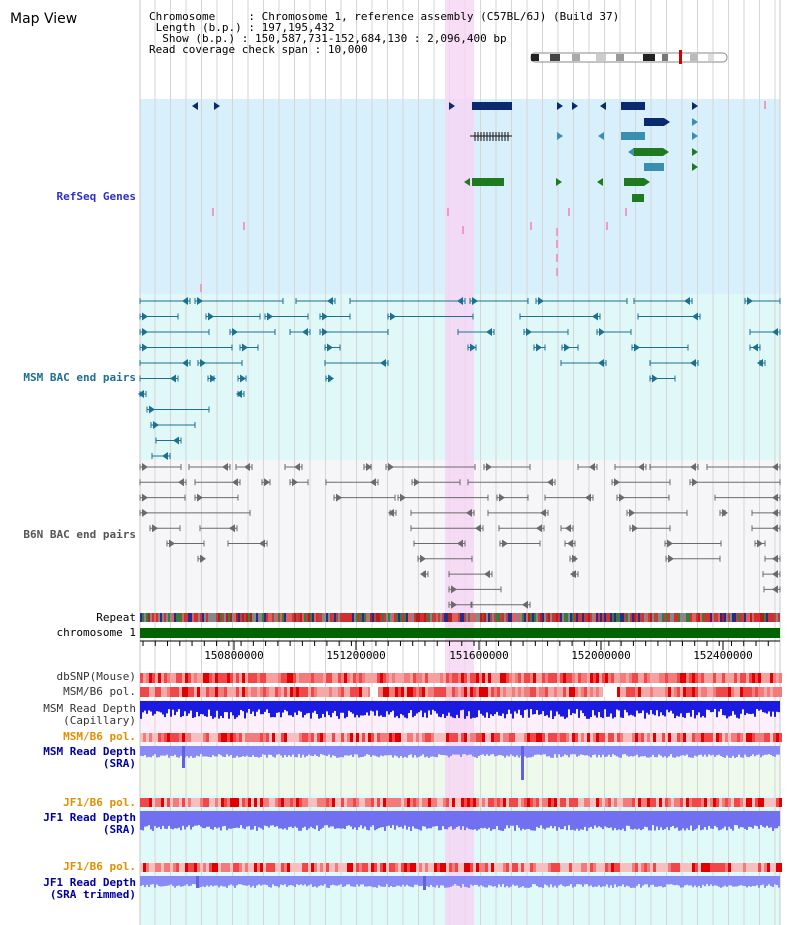  I want to click on track-label-refseq: RefSeq Genes, so click(96, 196).